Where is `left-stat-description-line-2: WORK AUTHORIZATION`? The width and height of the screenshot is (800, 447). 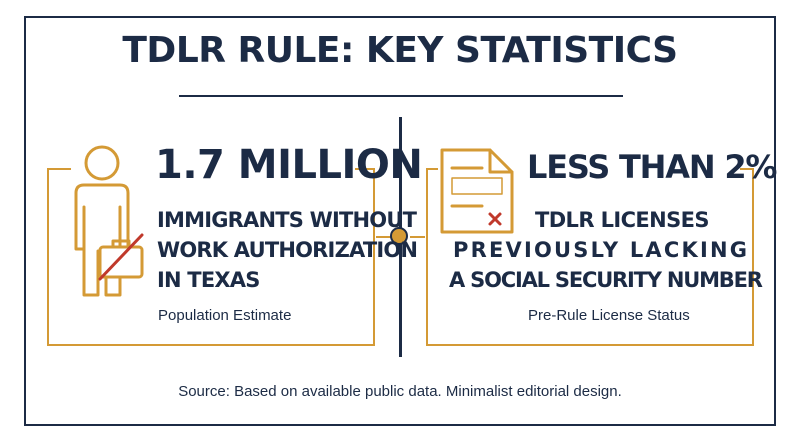 left-stat-description-line-2: WORK AUTHORIZATION is located at coordinates (287, 250).